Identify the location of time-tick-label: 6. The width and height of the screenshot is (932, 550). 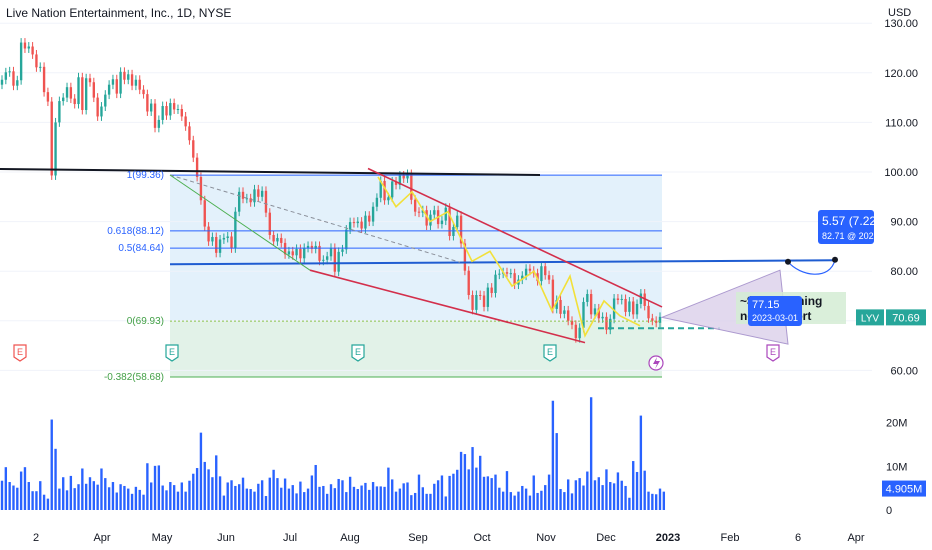
(798, 538).